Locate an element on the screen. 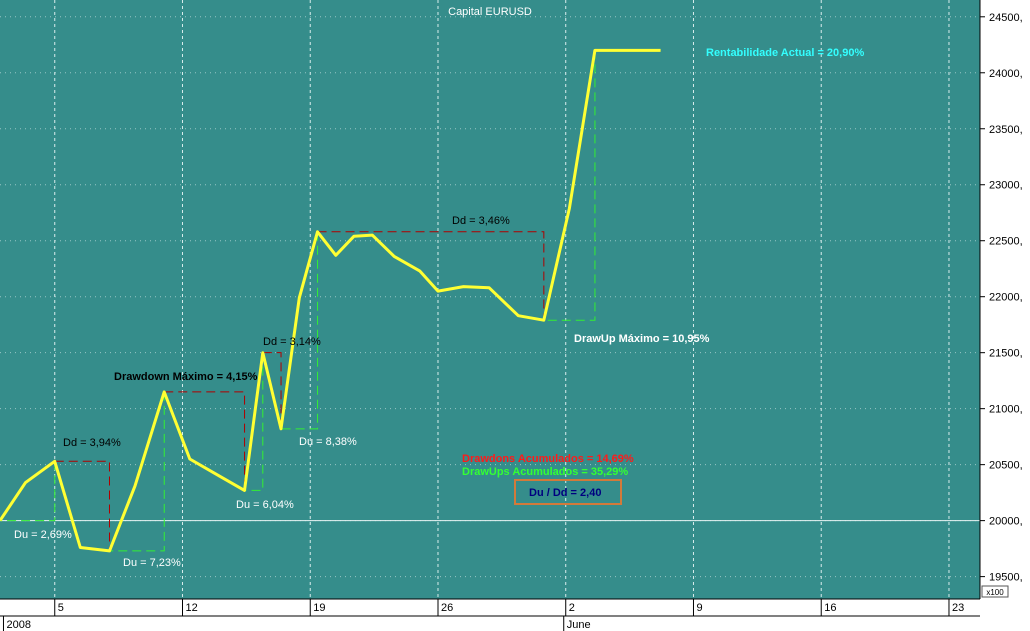 Image resolution: width=1030 pixels, height=631 pixels. x-ticks: 5 12 19 26 2 9 16 23 2008 June is located at coordinates (483, 615).